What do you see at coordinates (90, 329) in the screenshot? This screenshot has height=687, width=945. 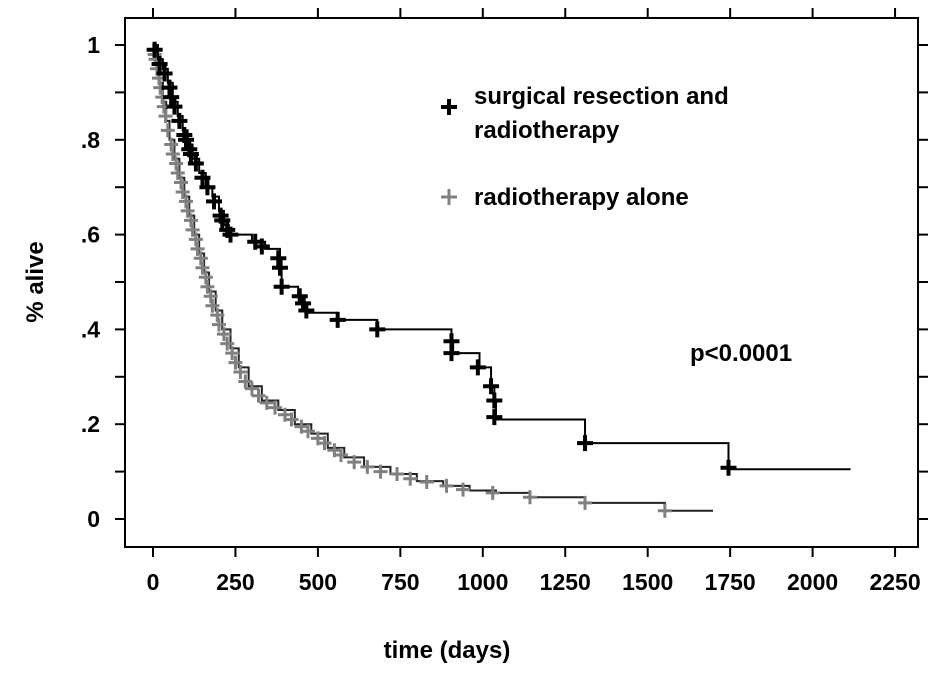 I see `y-tick-label: .4` at bounding box center [90, 329].